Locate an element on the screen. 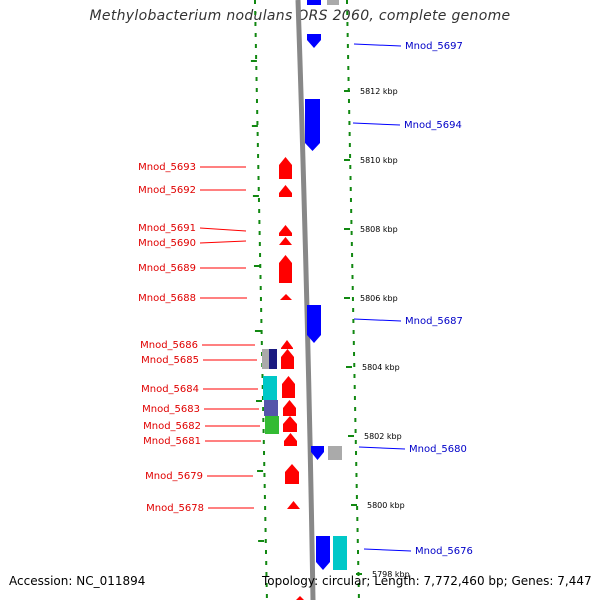 The height and width of the screenshot is (600, 600). genome-backbone is located at coordinates (305, 300).